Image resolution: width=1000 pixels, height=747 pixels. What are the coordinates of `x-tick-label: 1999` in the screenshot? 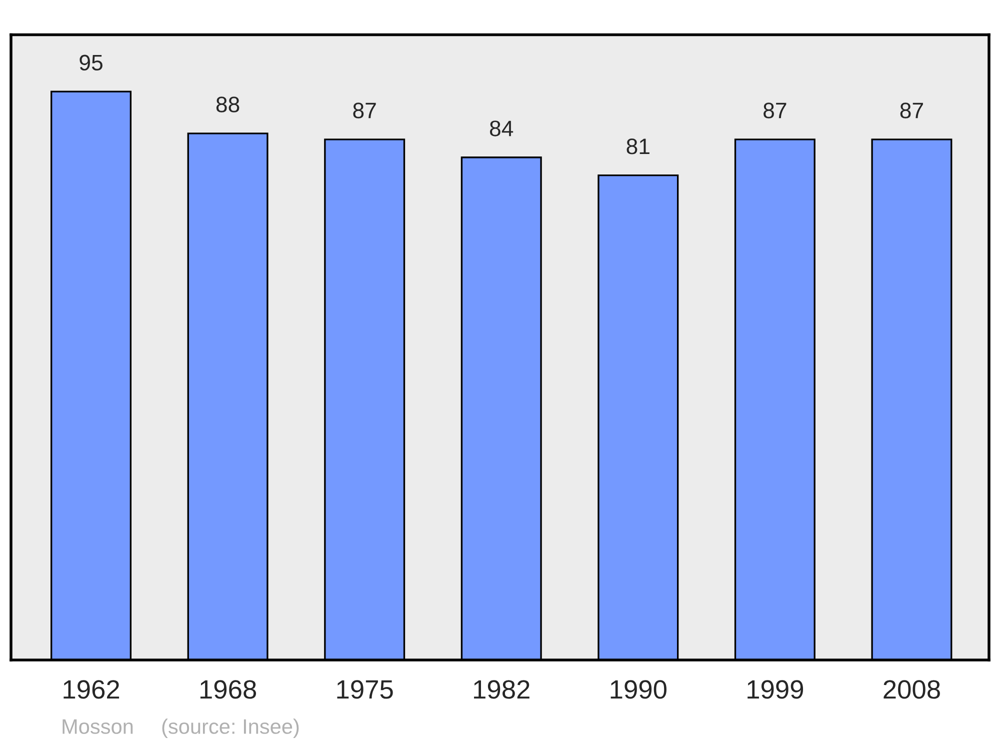 It's located at (776, 689).